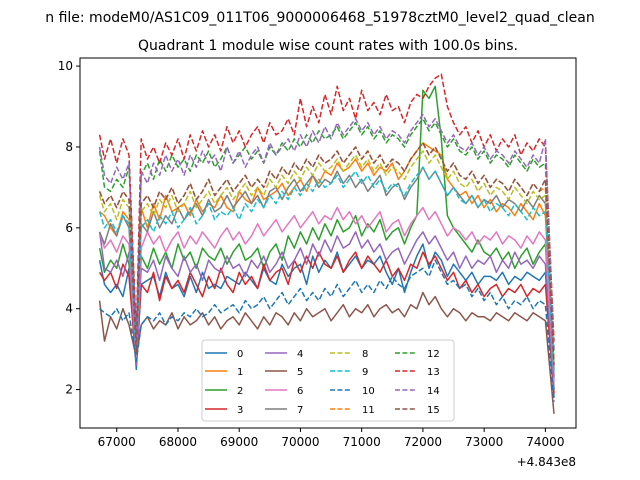 This screenshot has height=480, width=640. What do you see at coordinates (300, 354) in the screenshot?
I see `legend-label-4: 4` at bounding box center [300, 354].